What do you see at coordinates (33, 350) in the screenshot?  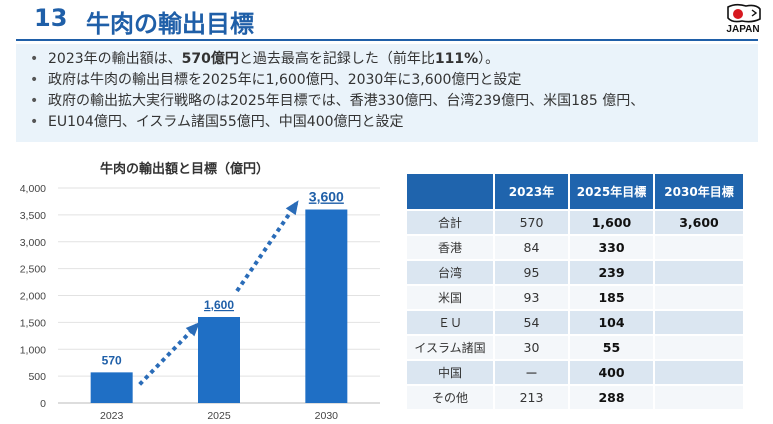 I see `y-tick-label: 1,000` at bounding box center [33, 350].